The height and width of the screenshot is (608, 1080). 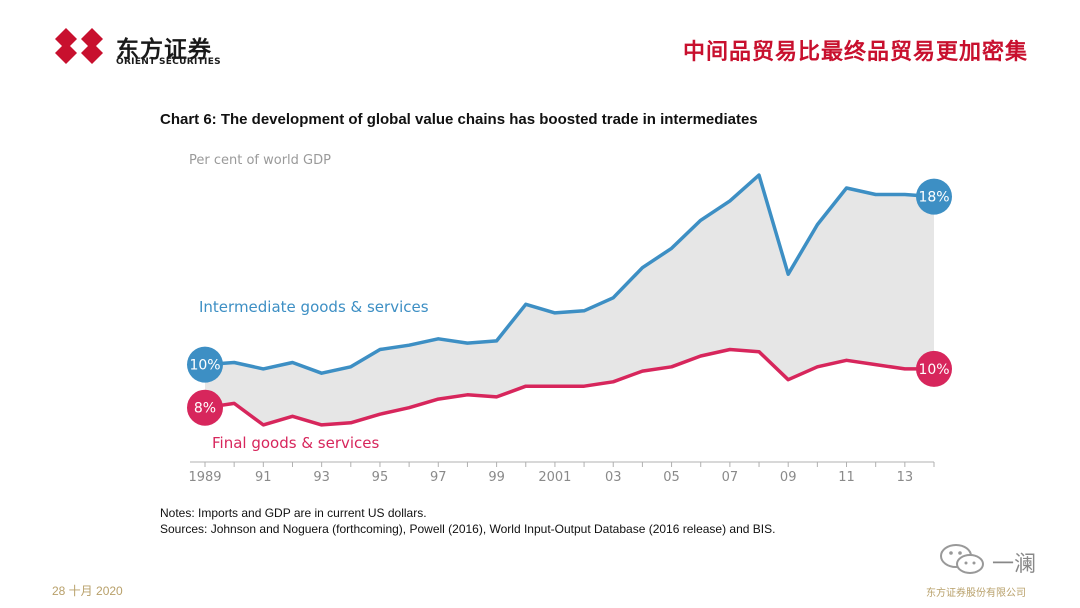 What do you see at coordinates (204, 477) in the screenshot?
I see `x-tick-label: 1989` at bounding box center [204, 477].